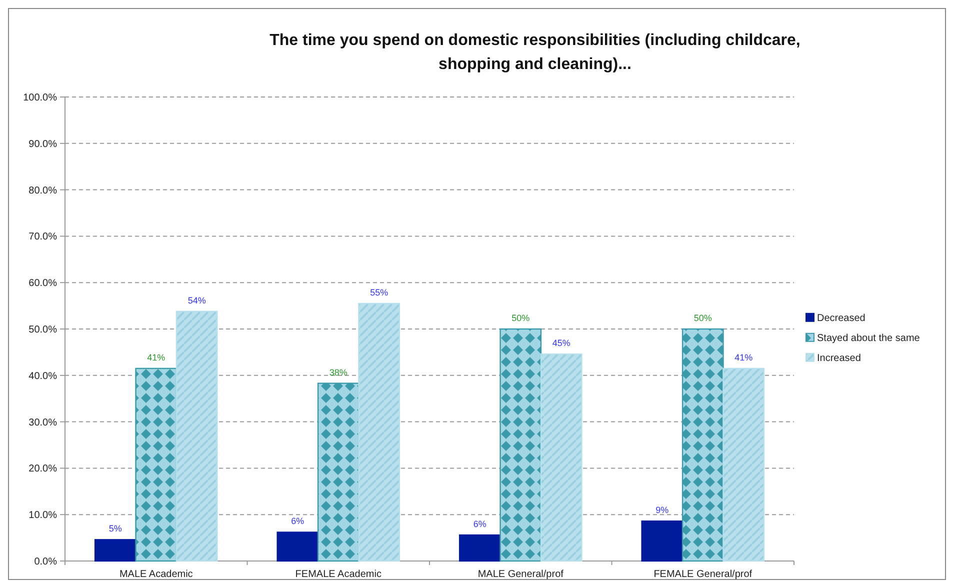 Image resolution: width=954 pixels, height=588 pixels. I want to click on data-label: 9%, so click(662, 510).